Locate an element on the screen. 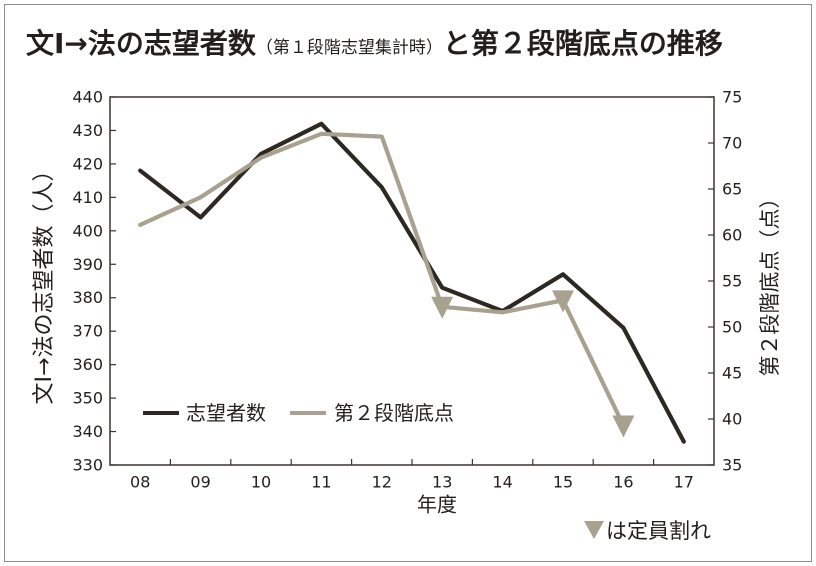 The height and width of the screenshot is (566, 816). right-axis-tick-label: 45 is located at coordinates (732, 373).